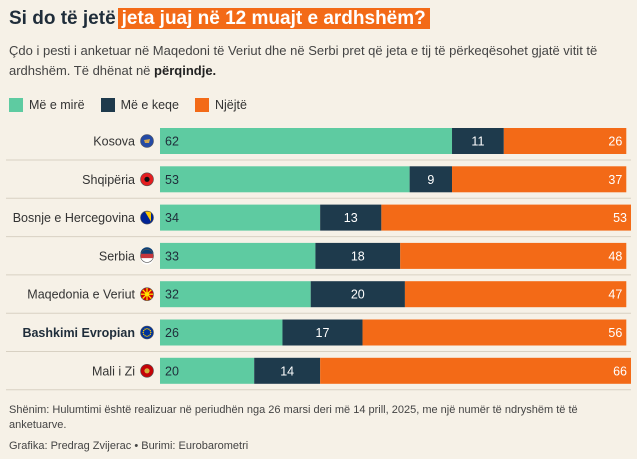 The height and width of the screenshot is (459, 637). Describe the element at coordinates (147, 250) in the screenshot. I see `serbia-flag-blue` at that location.